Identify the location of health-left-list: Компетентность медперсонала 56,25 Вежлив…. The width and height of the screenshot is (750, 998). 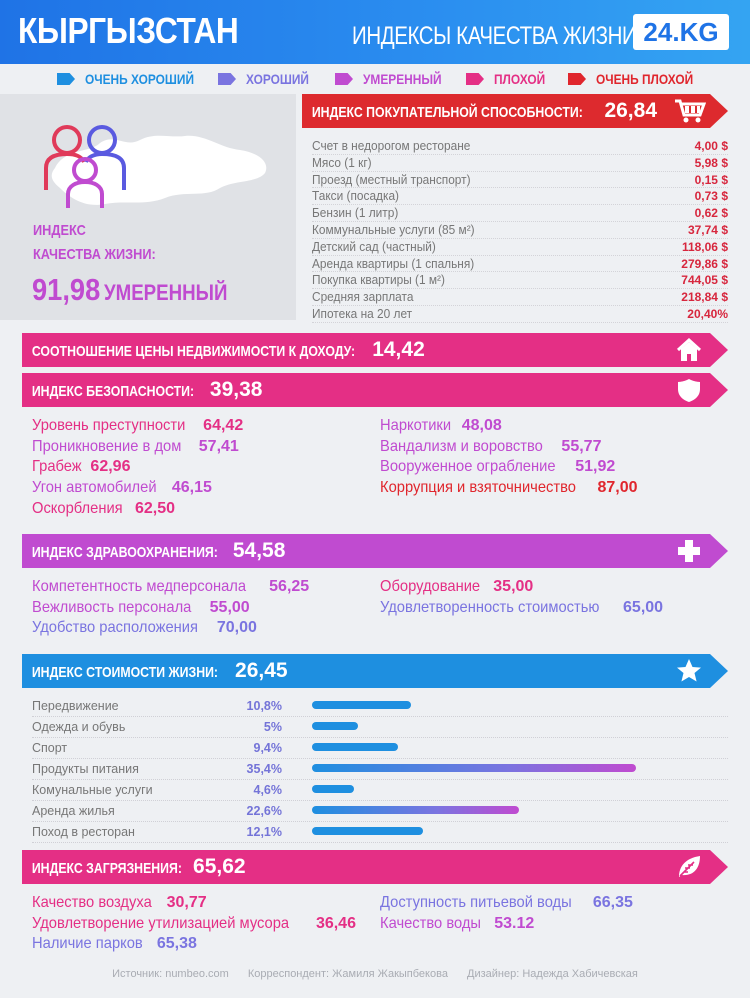
(170, 608).